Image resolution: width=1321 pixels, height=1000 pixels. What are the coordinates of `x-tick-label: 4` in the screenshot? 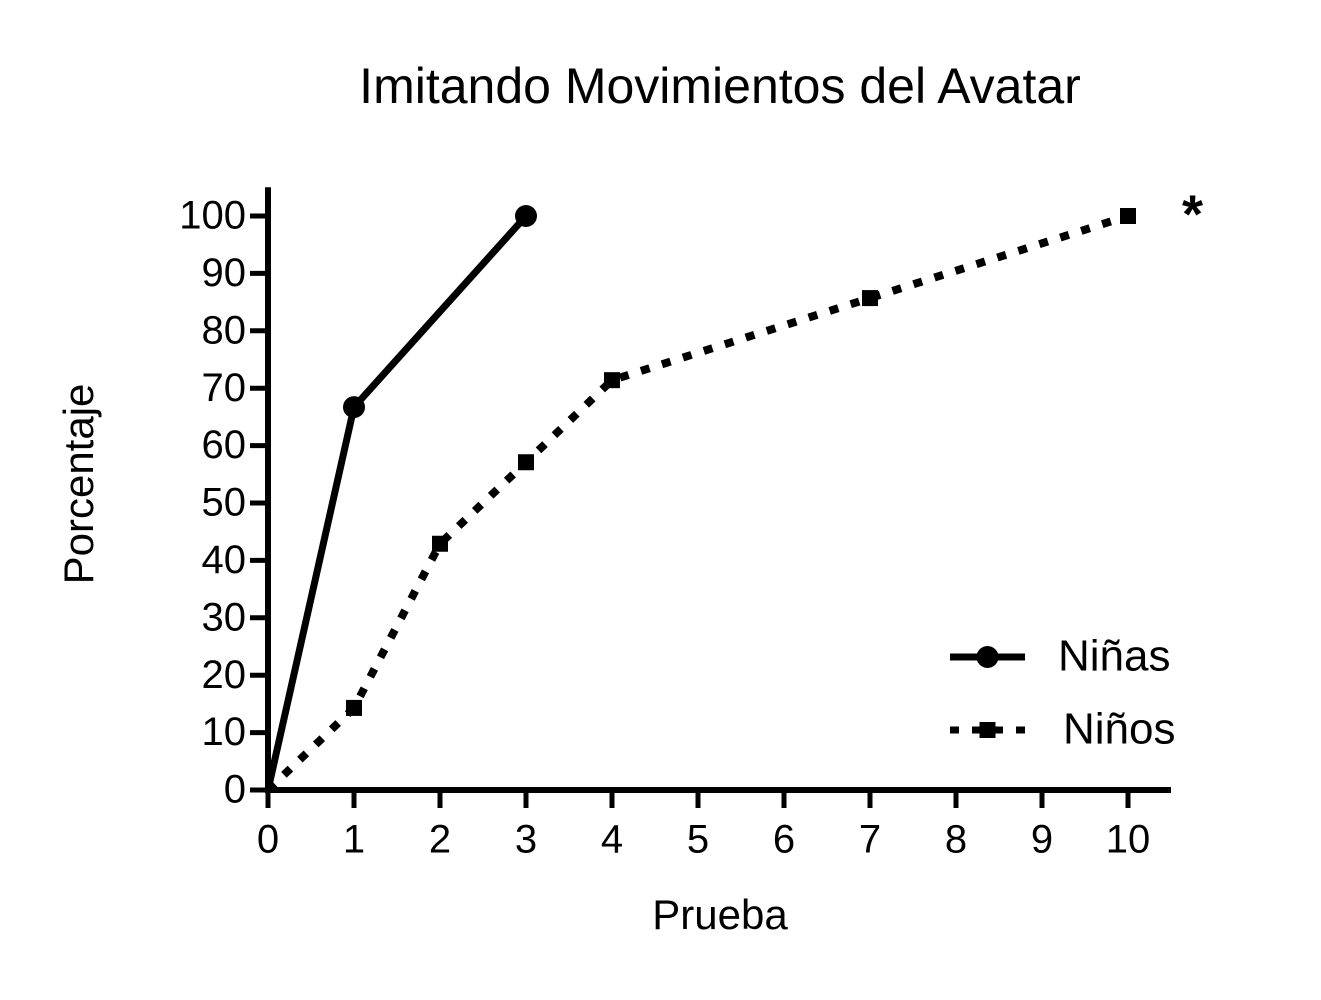 It's located at (612, 840).